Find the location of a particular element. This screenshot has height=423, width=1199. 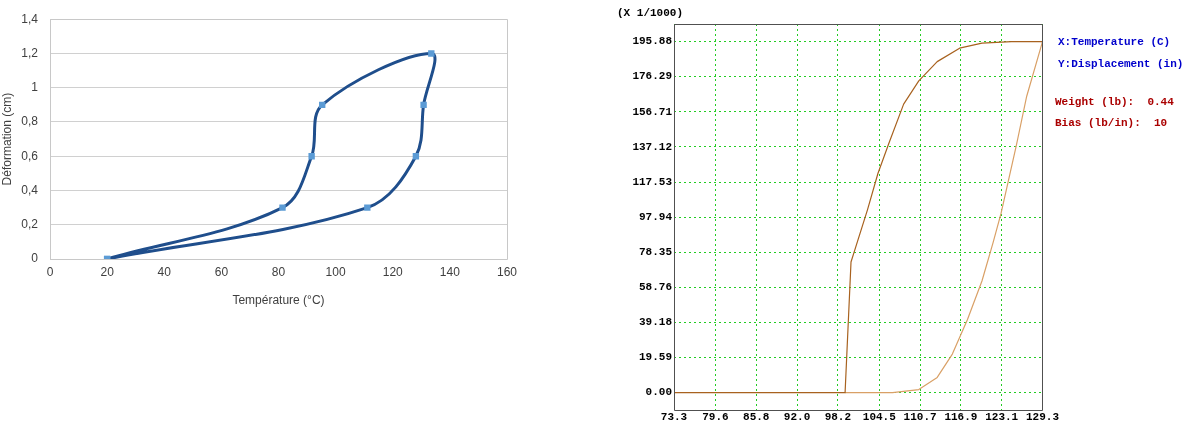

y-tick-label: 137.12 is located at coordinates (652, 146).